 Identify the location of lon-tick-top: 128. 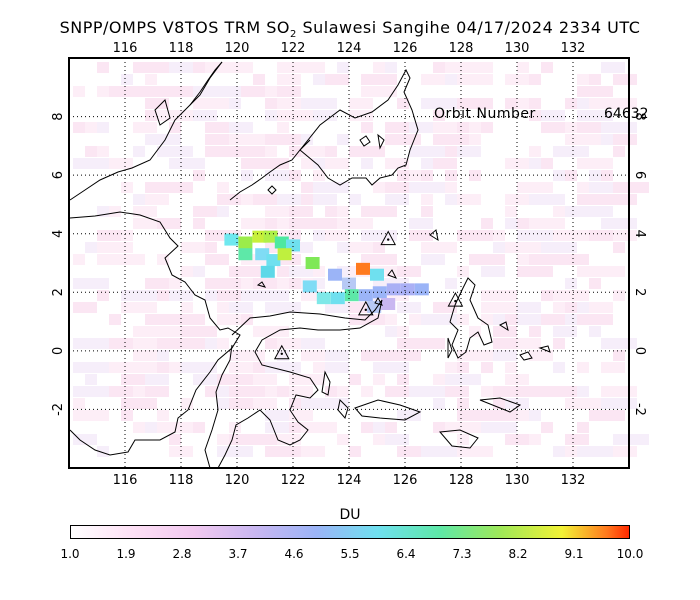
(461, 48).